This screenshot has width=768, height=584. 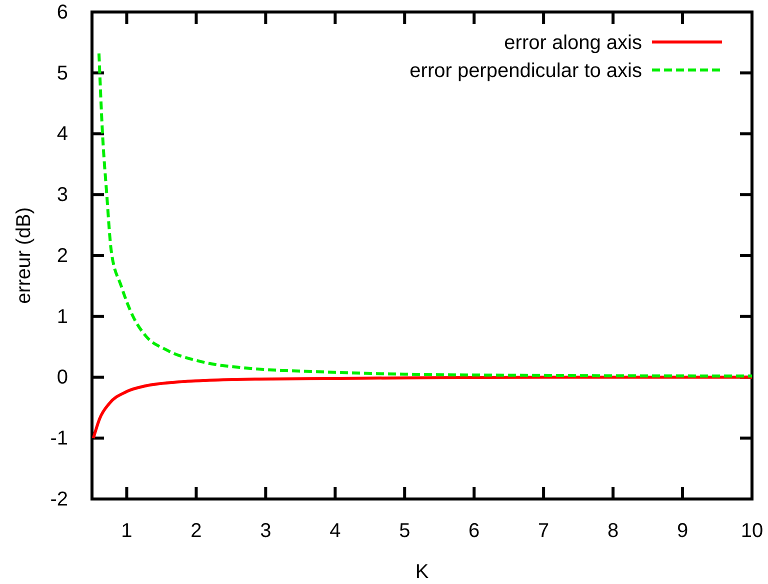 I want to click on y-tick-label: 4, so click(x=62, y=134).